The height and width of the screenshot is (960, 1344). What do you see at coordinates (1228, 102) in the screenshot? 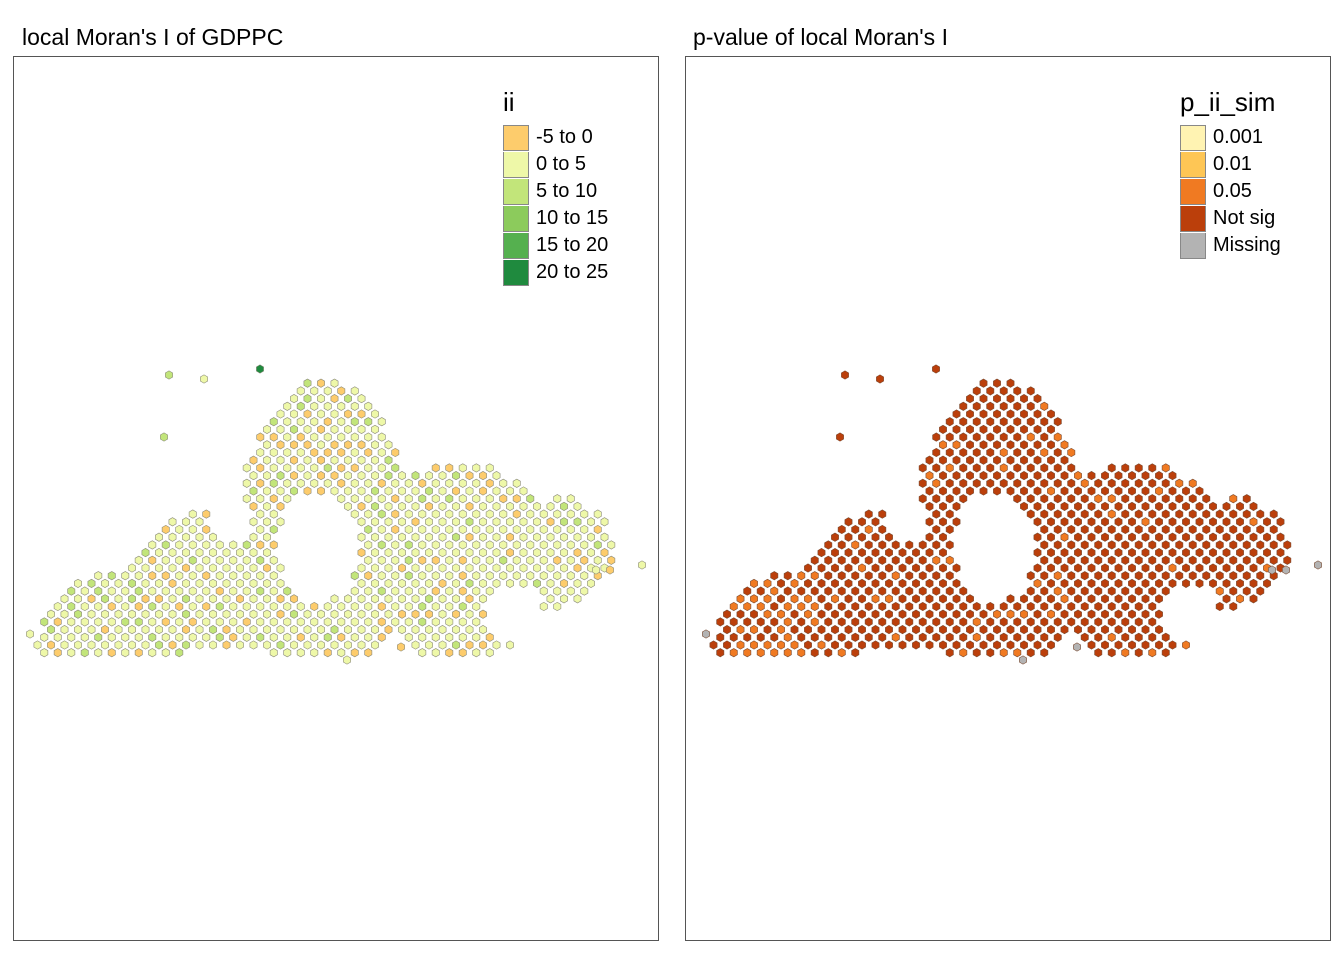
I see `right-legend-title: p_ii_sim` at bounding box center [1228, 102].